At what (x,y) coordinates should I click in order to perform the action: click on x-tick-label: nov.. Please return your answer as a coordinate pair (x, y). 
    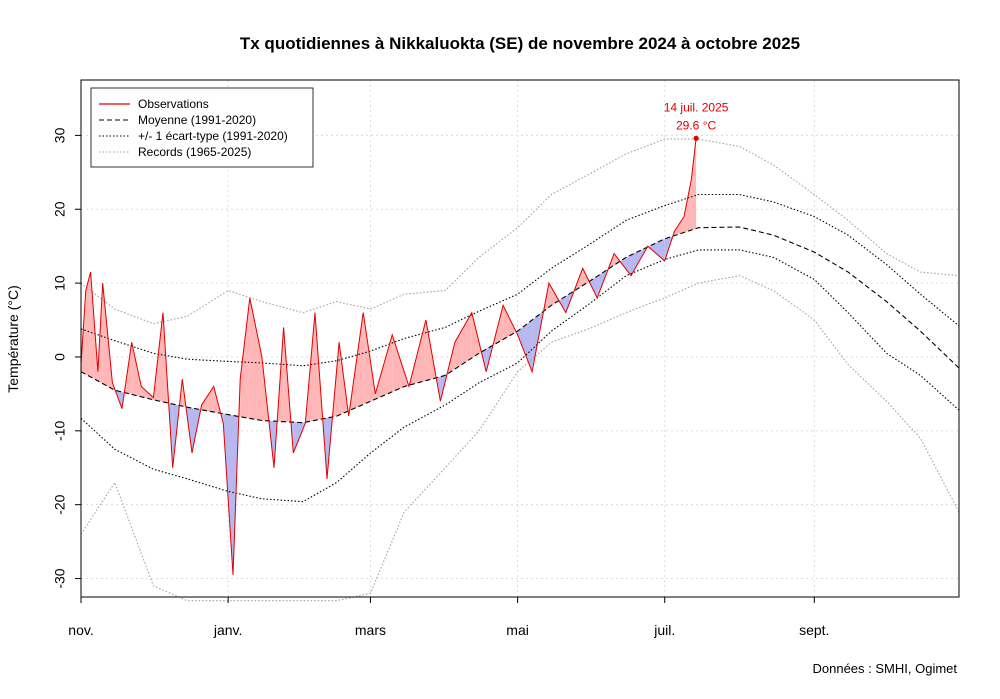
    Looking at the image, I should click on (80, 630).